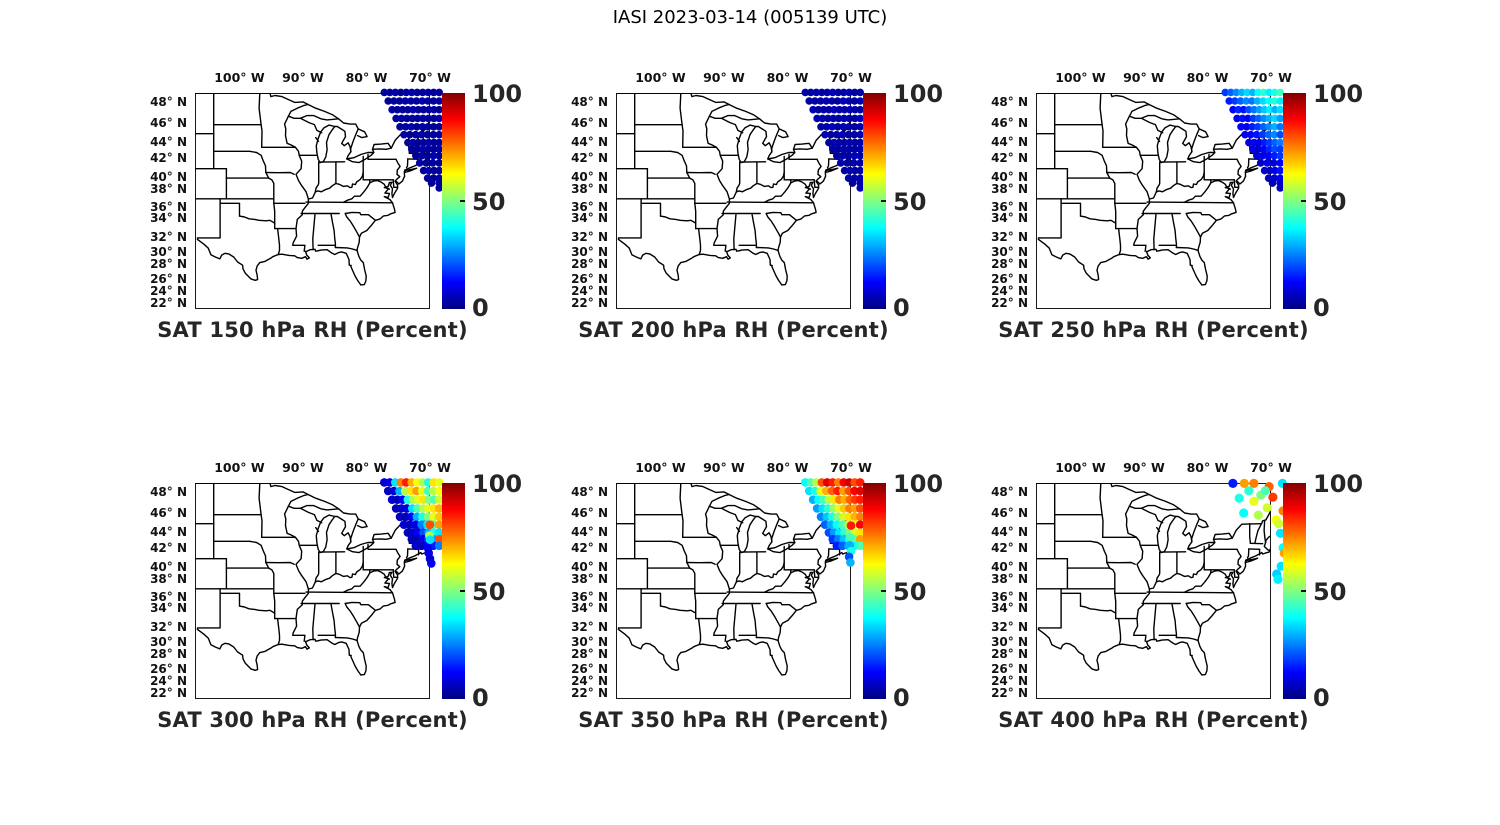 The width and height of the screenshot is (1500, 825). I want to click on map-panel-350hpa, so click(740, 588).